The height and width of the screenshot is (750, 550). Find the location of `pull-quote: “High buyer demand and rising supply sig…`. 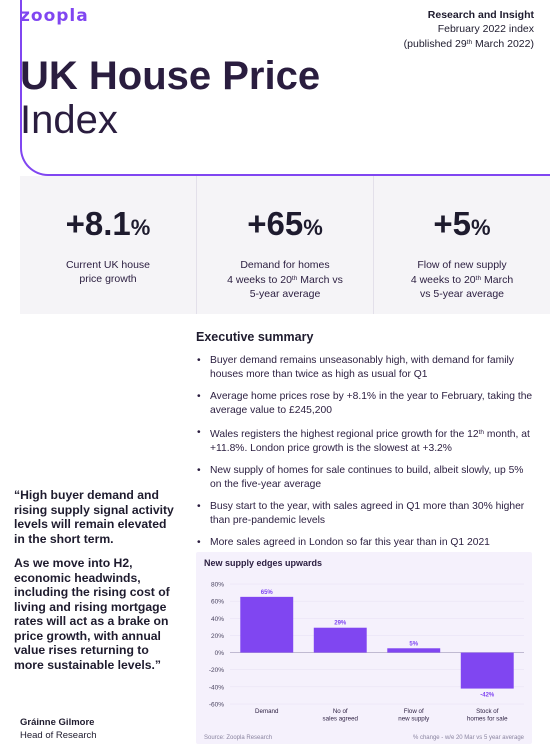

pull-quote: “High buyer demand and rising supply sig… is located at coordinates (96, 585).